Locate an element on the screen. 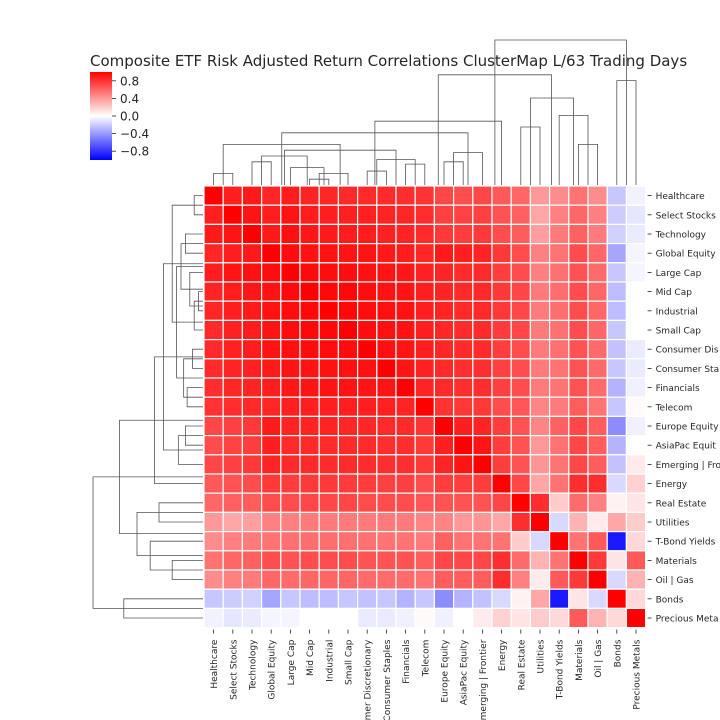 This screenshot has width=720, height=720. col-label: Materials is located at coordinates (580, 660).